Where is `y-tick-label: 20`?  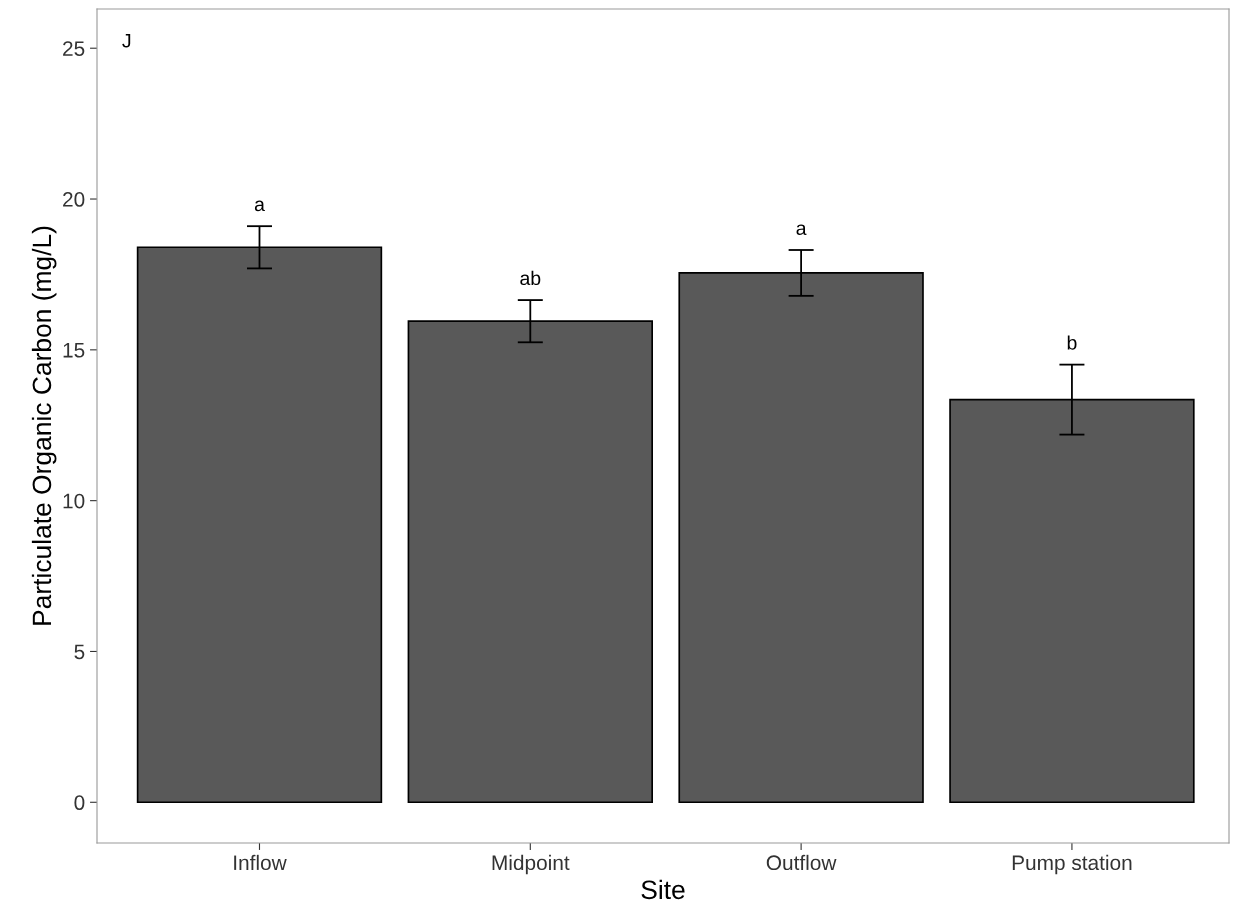 y-tick-label: 20 is located at coordinates (74, 199).